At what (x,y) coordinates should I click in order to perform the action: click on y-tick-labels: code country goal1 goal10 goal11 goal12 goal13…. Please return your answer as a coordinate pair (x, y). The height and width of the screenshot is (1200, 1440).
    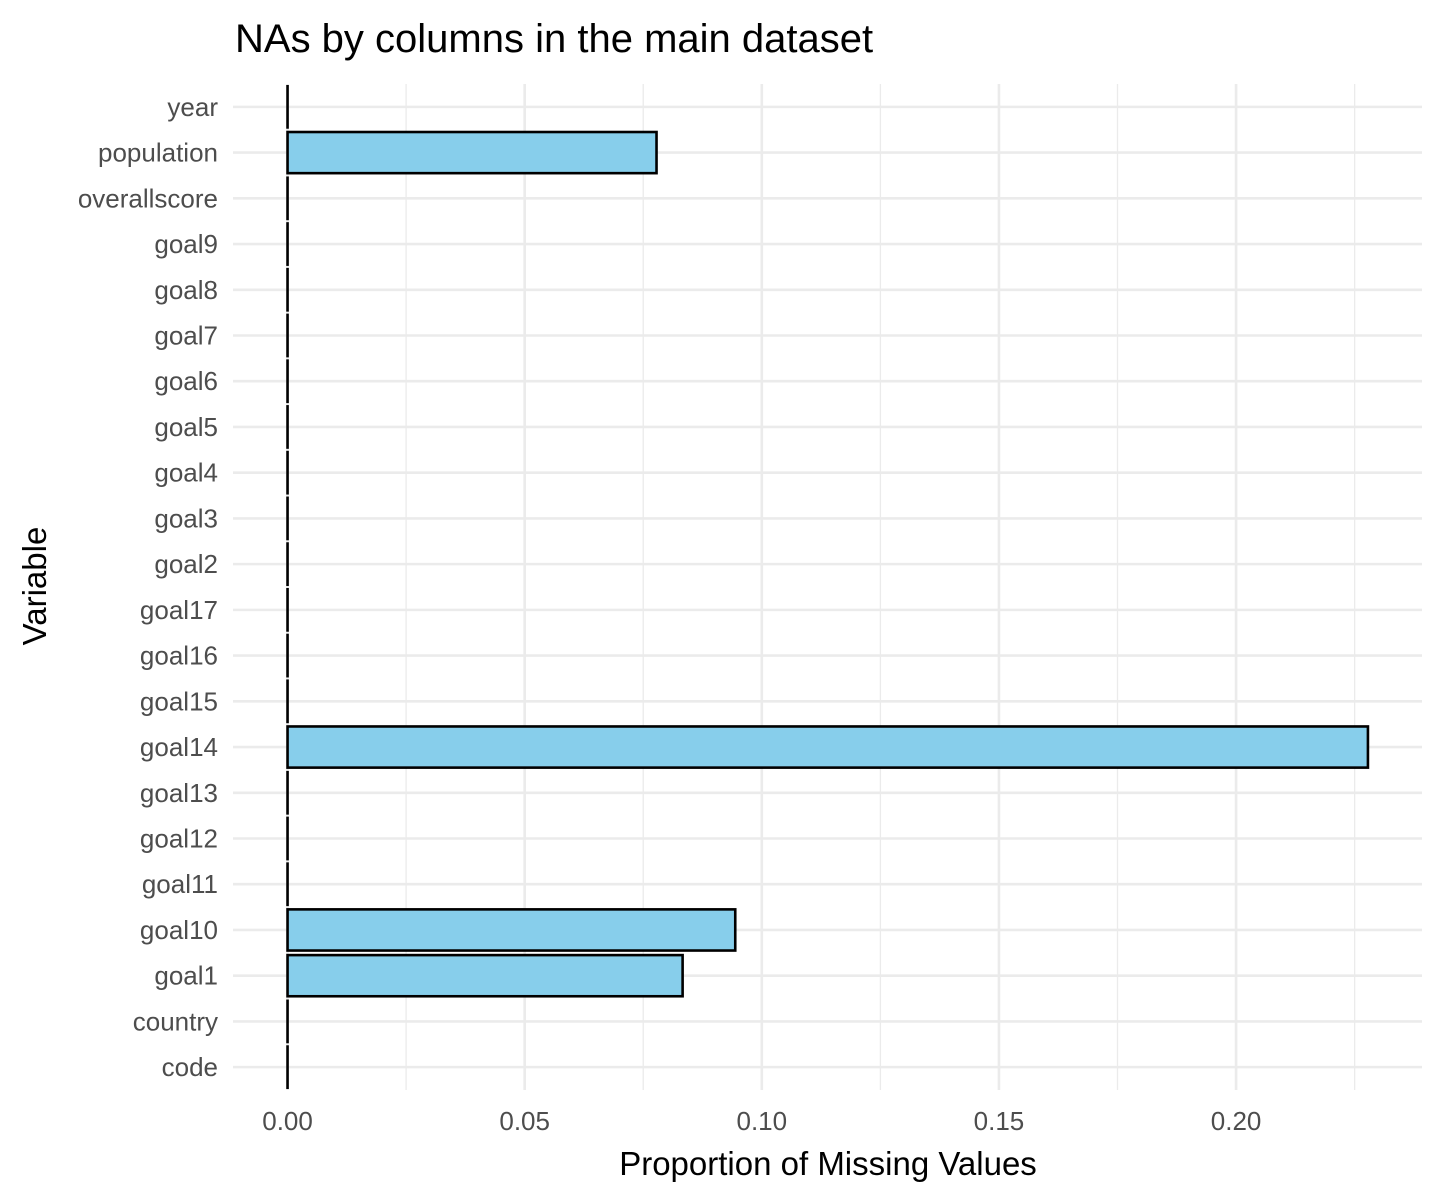
    Looking at the image, I should click on (148, 587).